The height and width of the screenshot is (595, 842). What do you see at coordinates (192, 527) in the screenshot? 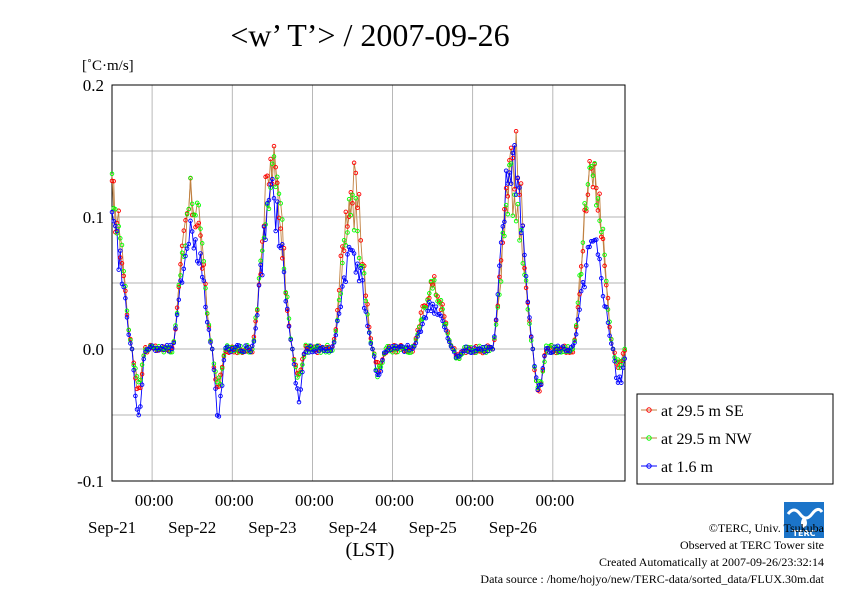
I see `x-tick-date: Sep-22` at bounding box center [192, 527].